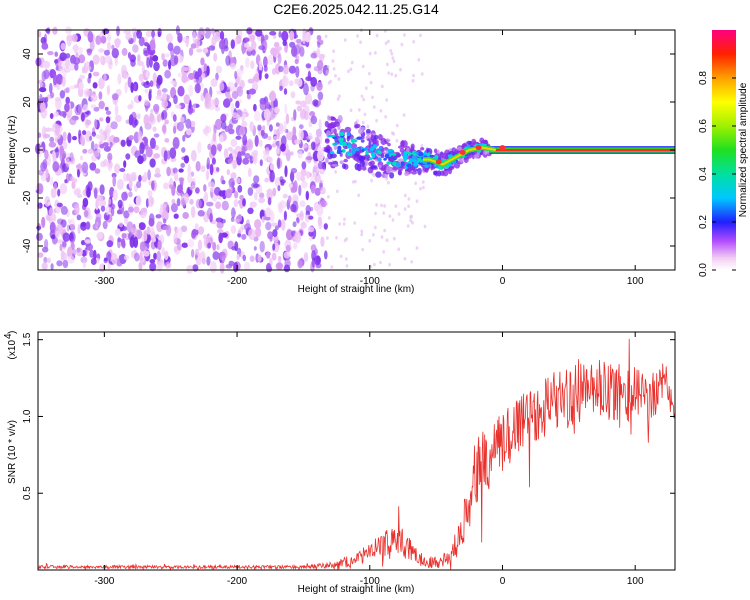 This screenshot has width=750, height=600. What do you see at coordinates (743, 149) in the screenshot?
I see `colorbar-label: Normalized spectral amplitude` at bounding box center [743, 149].